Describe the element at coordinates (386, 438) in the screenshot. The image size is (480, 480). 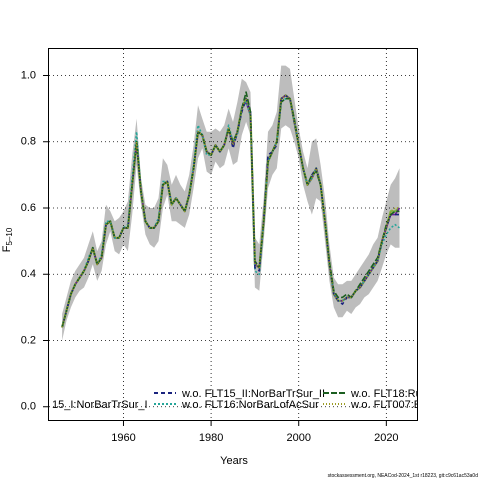
I see `x-tick-label: 2020` at that location.